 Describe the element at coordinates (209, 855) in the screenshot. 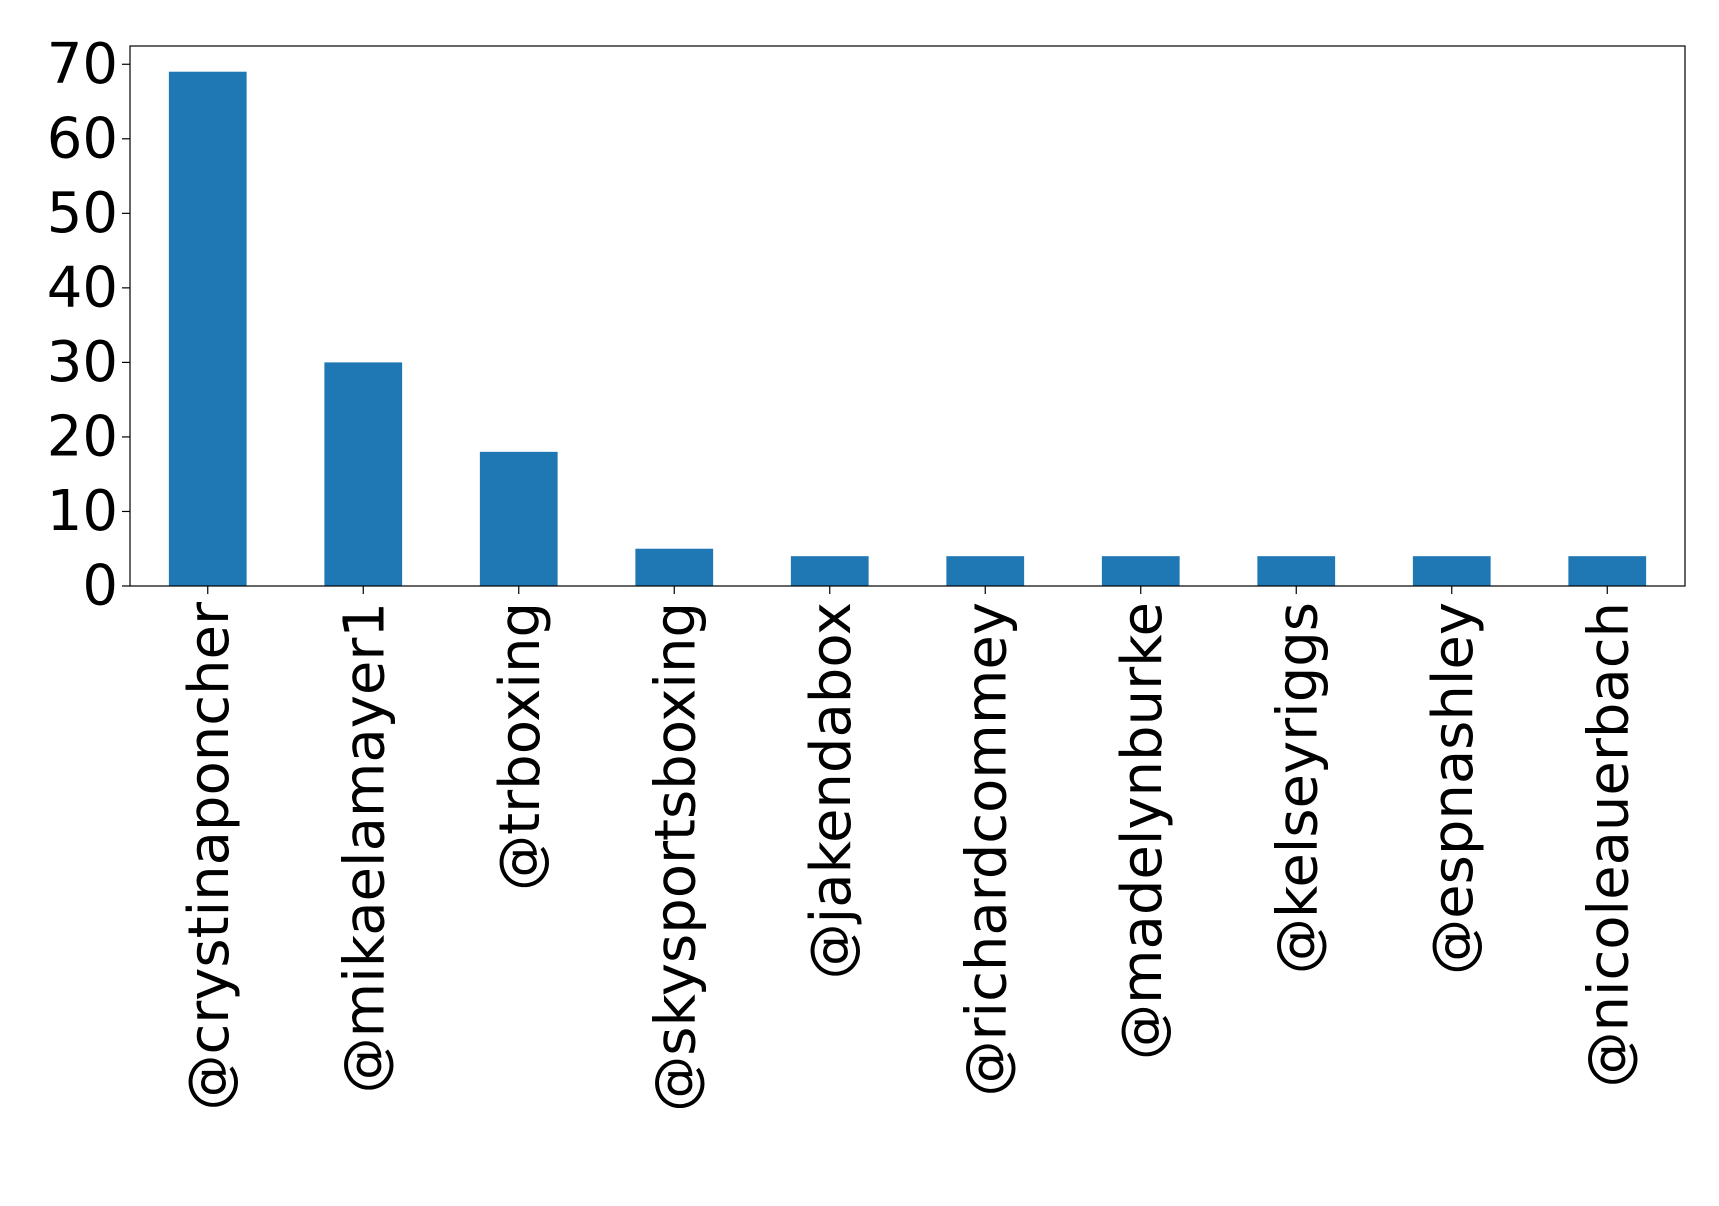

I see `x-tick-label: @crystinaponcher` at that location.